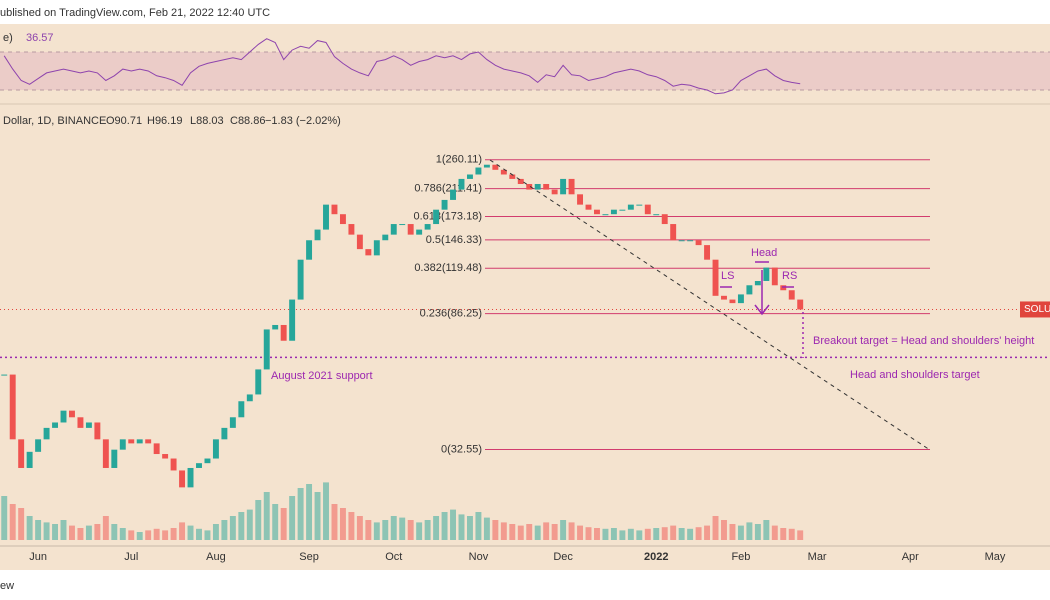  I want to click on fib-label: 1(260.11), so click(459, 160).